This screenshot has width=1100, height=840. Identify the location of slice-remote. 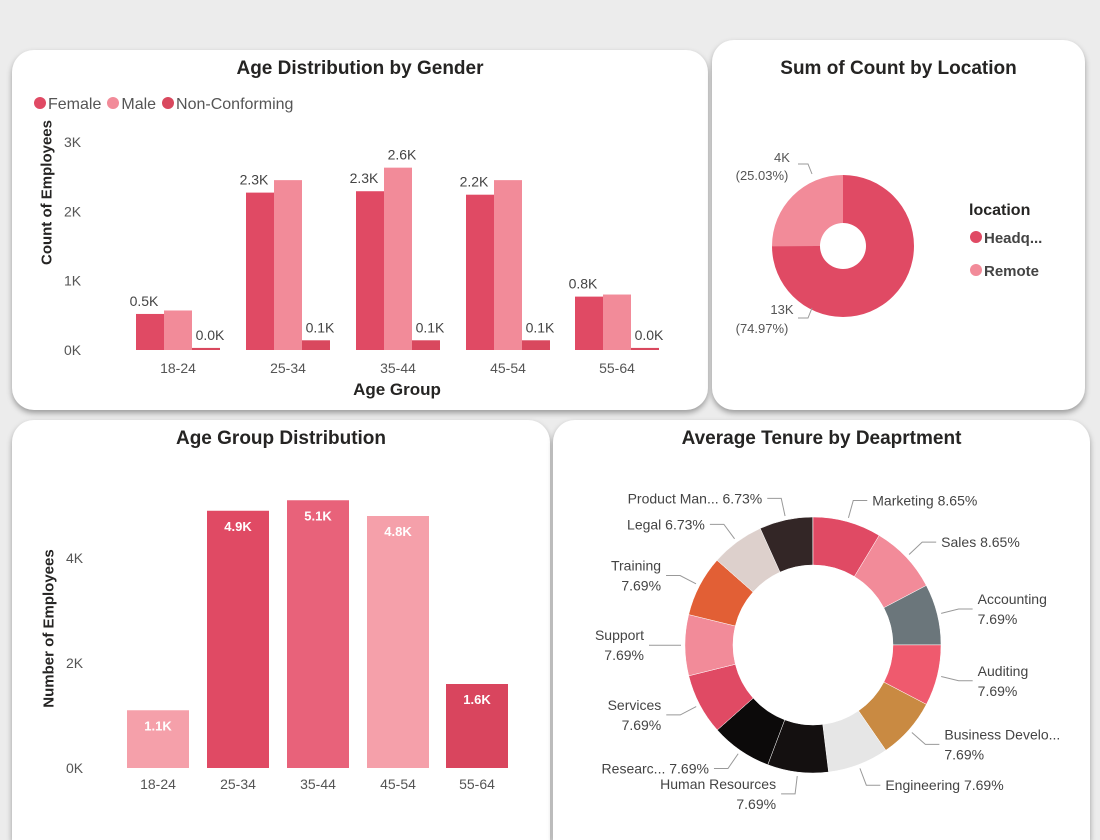
(807, 210).